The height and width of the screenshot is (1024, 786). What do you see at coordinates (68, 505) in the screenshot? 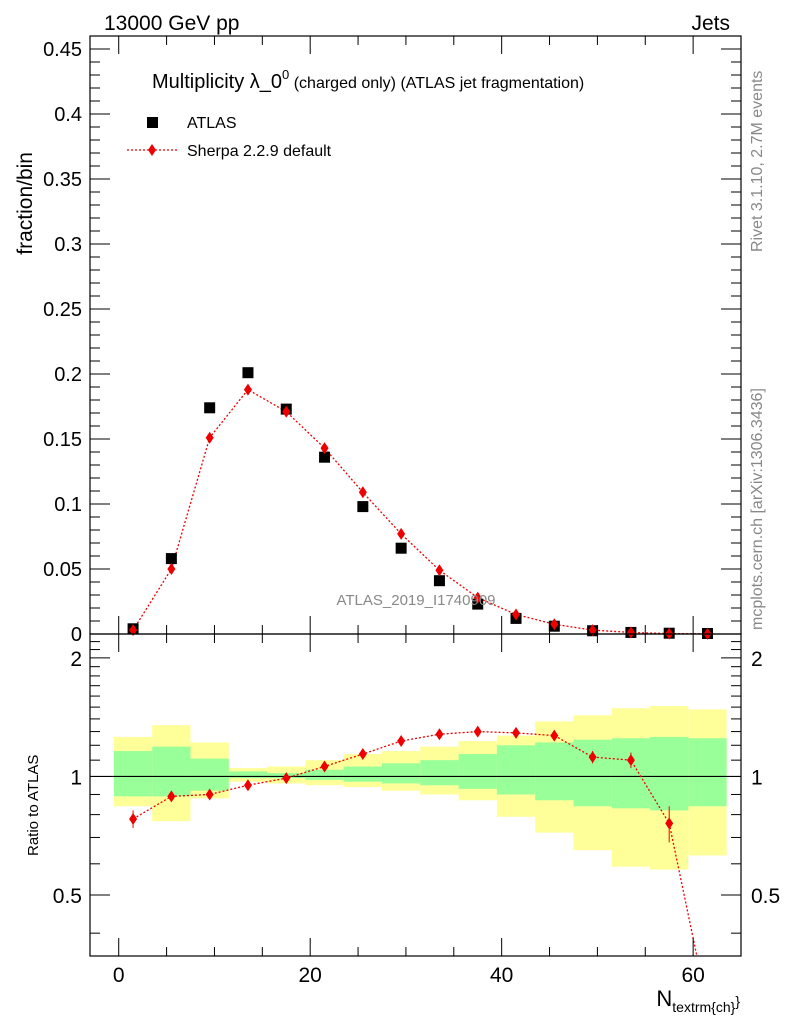
I see `main-y-tick-label: 0.1` at bounding box center [68, 505].